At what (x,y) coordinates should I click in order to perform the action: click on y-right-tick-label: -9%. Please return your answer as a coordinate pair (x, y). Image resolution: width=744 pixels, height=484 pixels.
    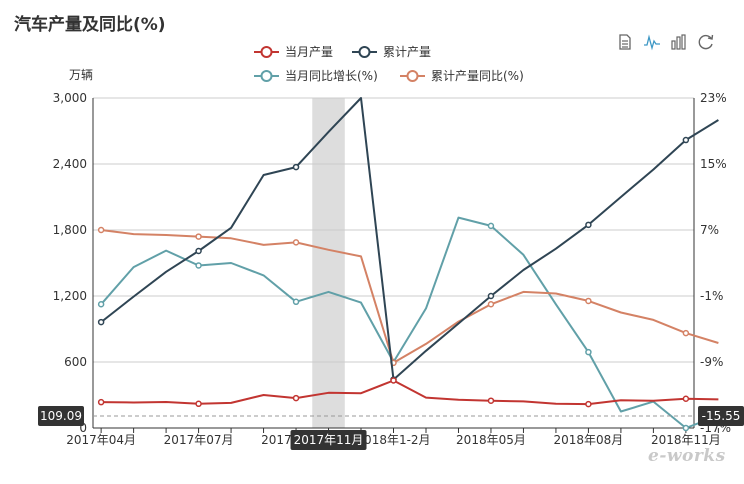
    Looking at the image, I should click on (711, 362).